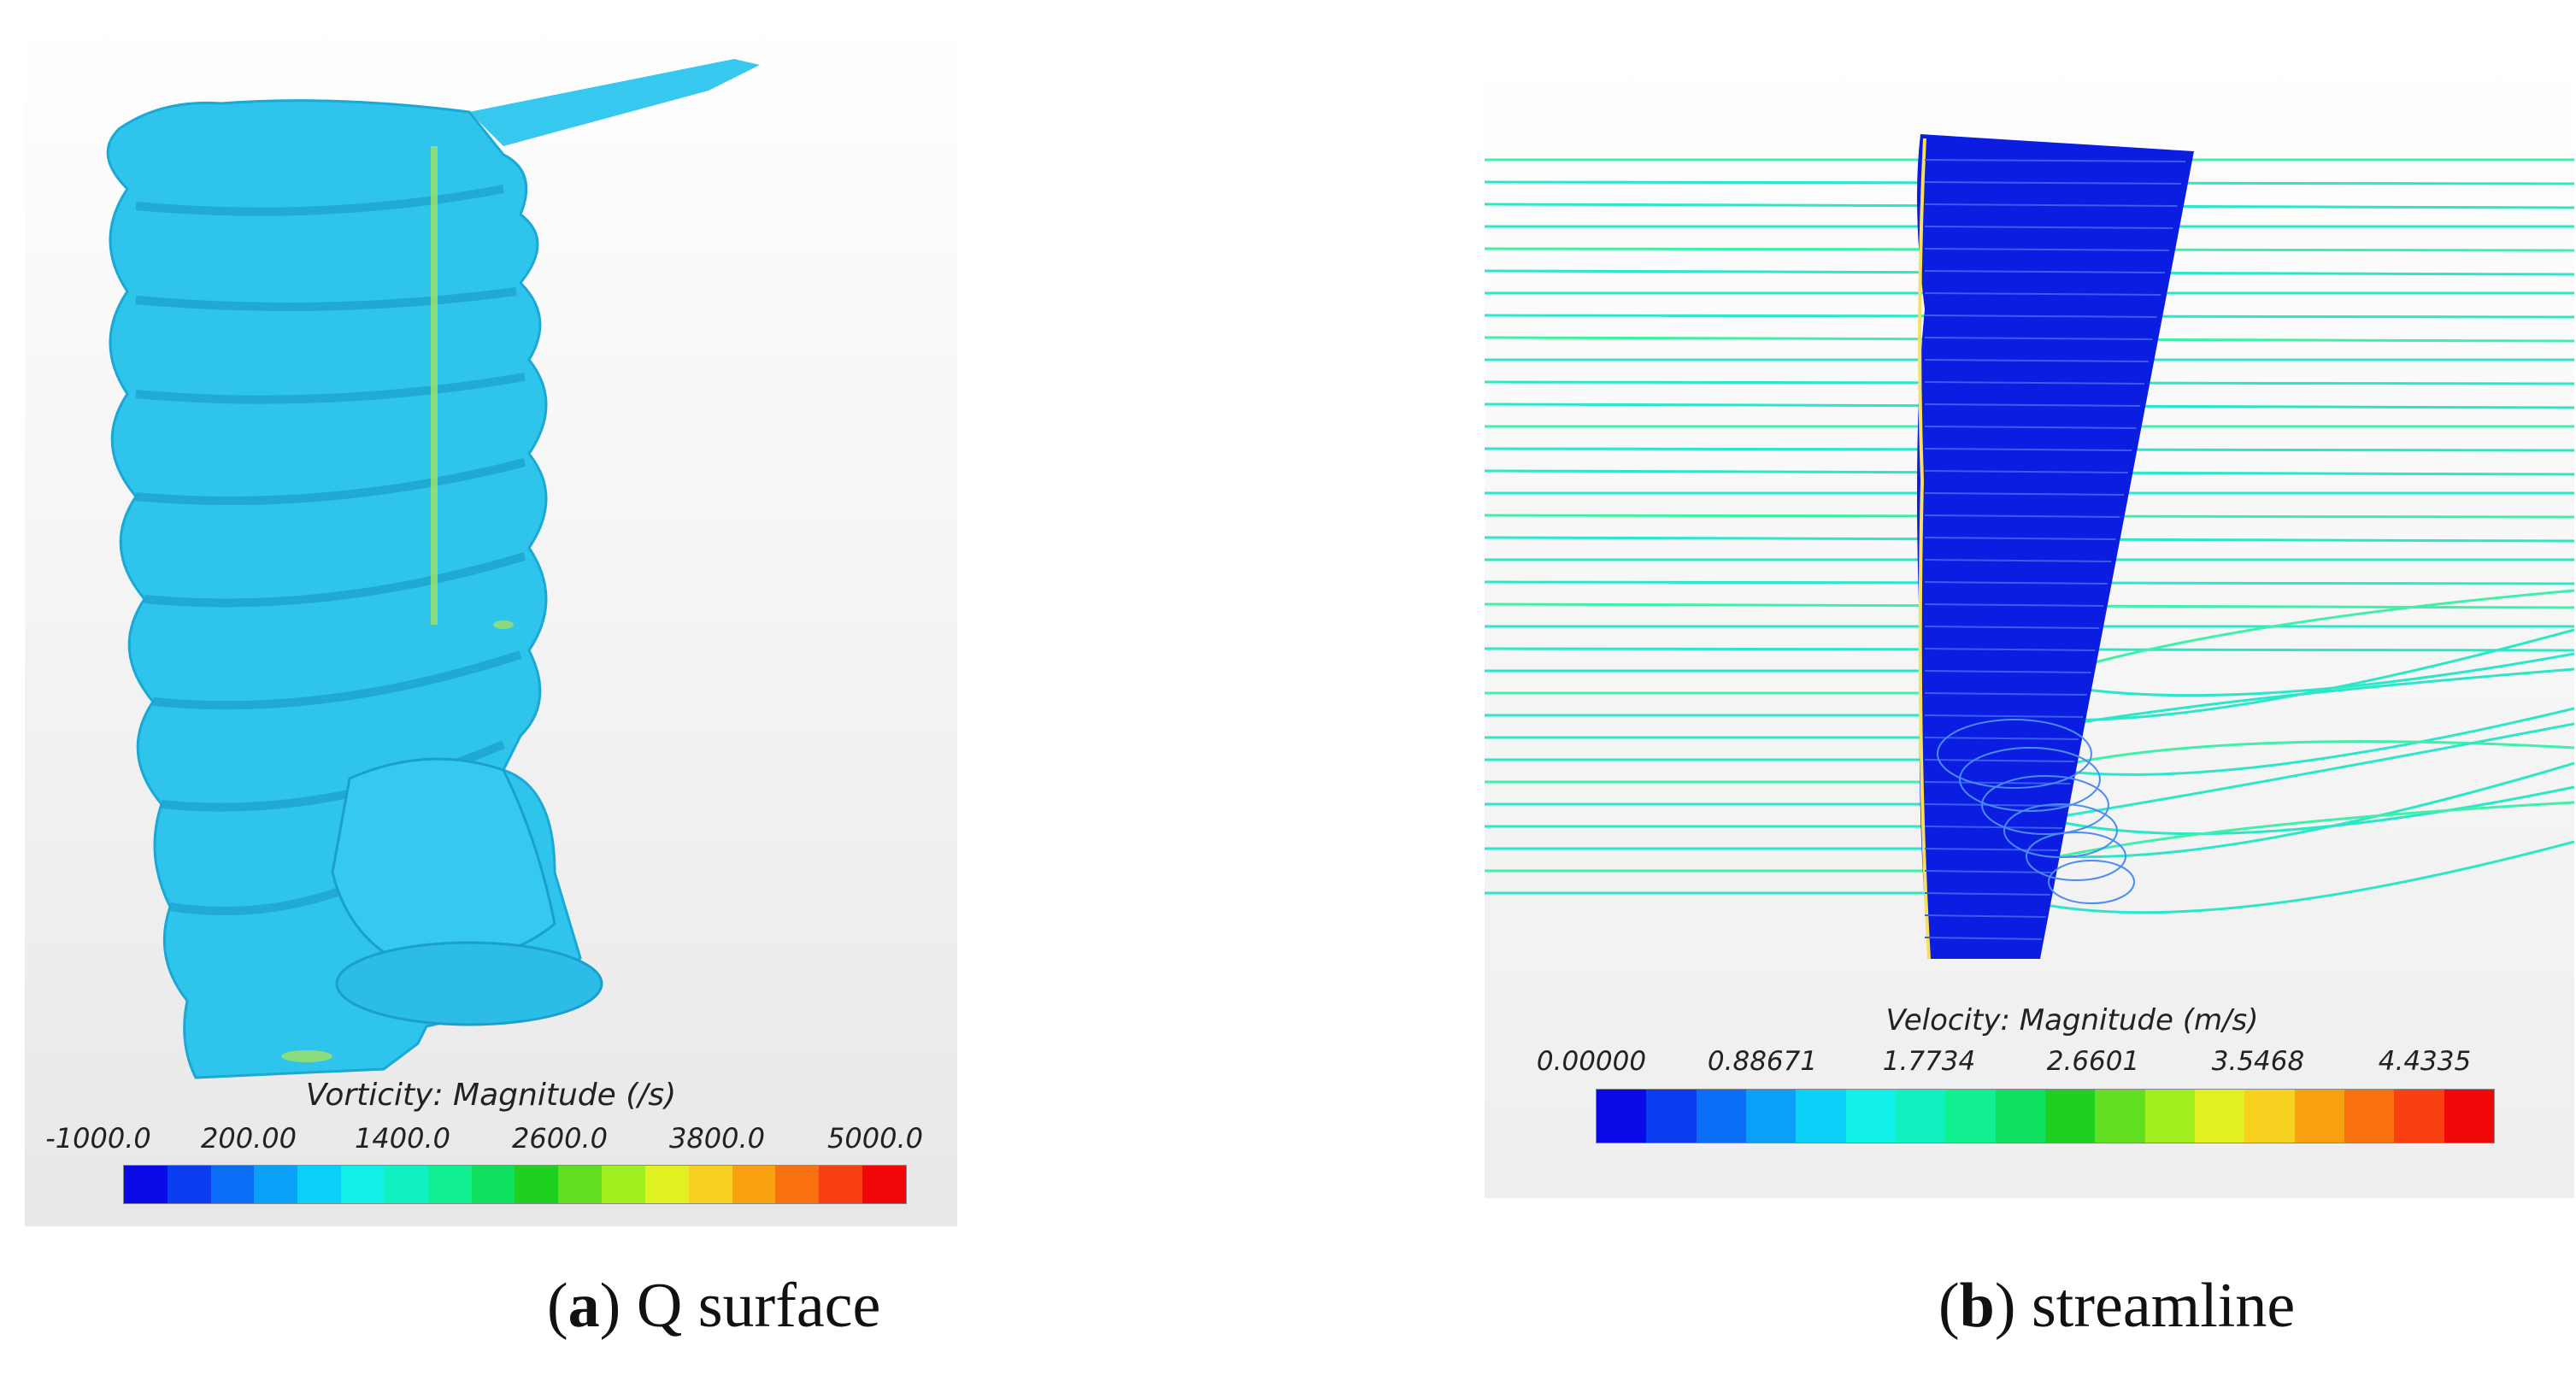  What do you see at coordinates (2163, 1306) in the screenshot?
I see `caption-text: streamline` at bounding box center [2163, 1306].